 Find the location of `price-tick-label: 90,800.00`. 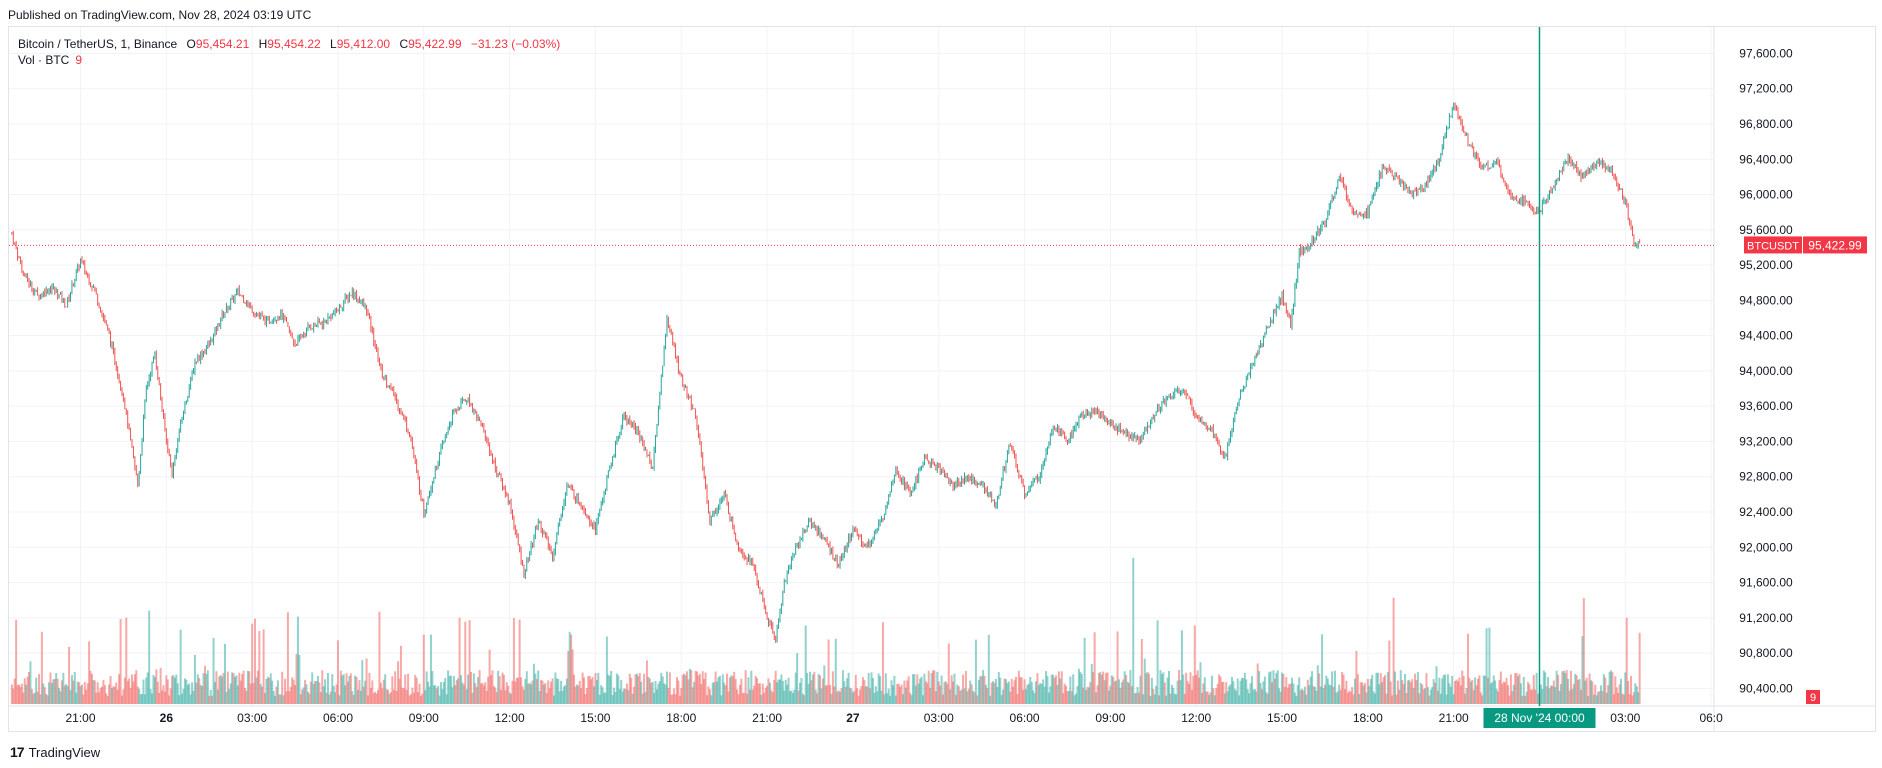

price-tick-label: 90,800.00 is located at coordinates (1766, 653).